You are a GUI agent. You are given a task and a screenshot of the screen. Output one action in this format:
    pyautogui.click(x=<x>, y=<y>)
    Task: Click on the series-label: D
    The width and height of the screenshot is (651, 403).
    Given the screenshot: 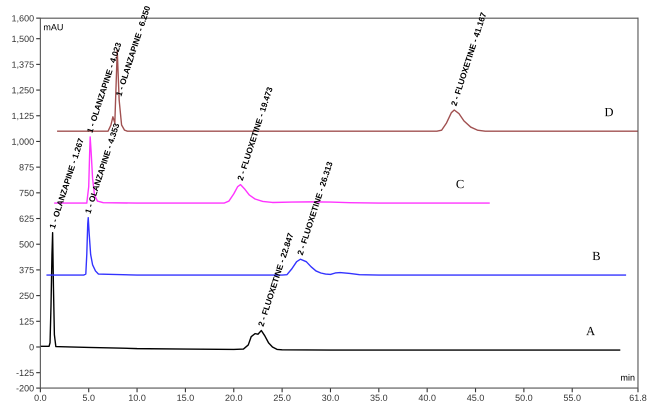 What is the action you would take?
    pyautogui.click(x=608, y=112)
    